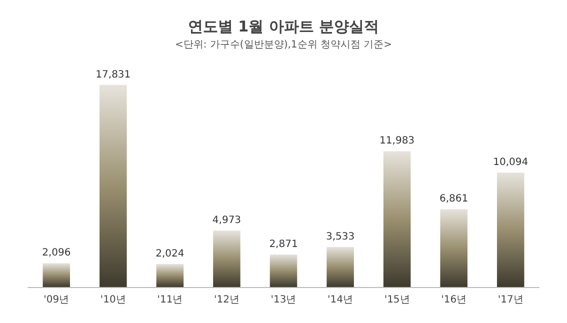 Image resolution: width=567 pixels, height=323 pixels. I want to click on x-tick-label: '13년, so click(283, 300).